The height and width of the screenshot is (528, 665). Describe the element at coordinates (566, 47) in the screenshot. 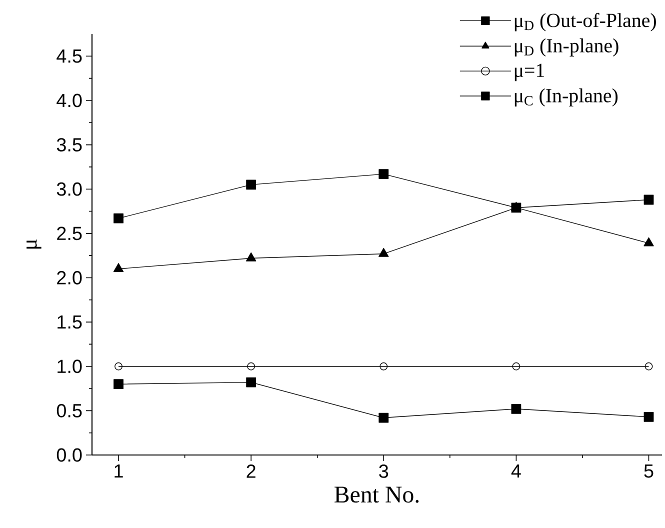

I see `legend-label: μ$_{D}$ (In-plane)` at that location.